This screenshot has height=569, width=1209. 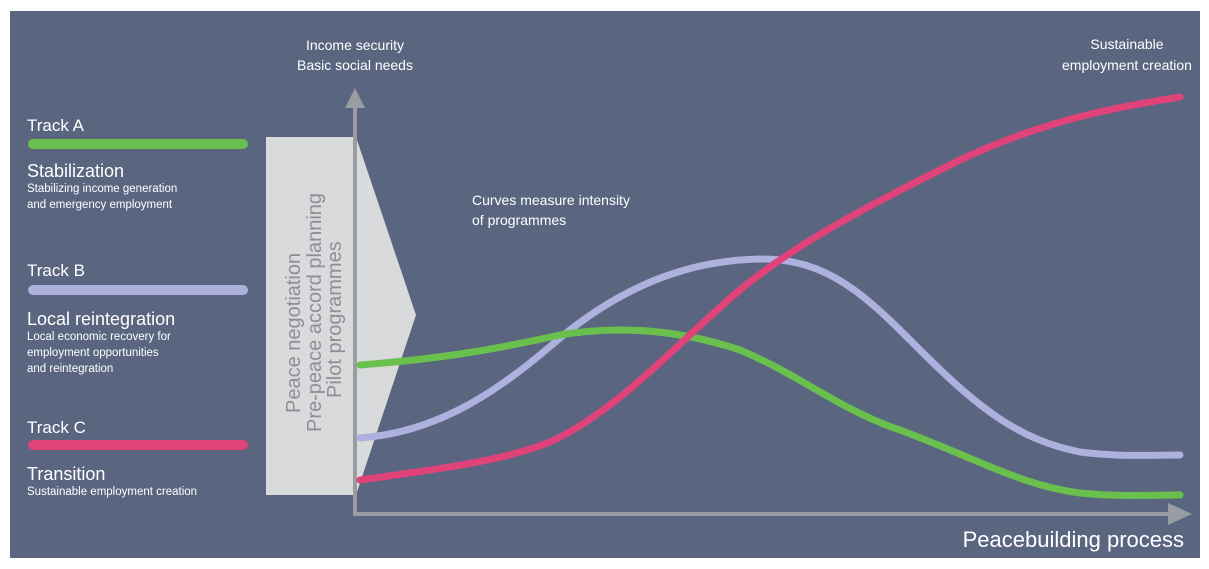 What do you see at coordinates (335, 319) in the screenshot?
I see `phase-line-3: Pilot programmes` at bounding box center [335, 319].